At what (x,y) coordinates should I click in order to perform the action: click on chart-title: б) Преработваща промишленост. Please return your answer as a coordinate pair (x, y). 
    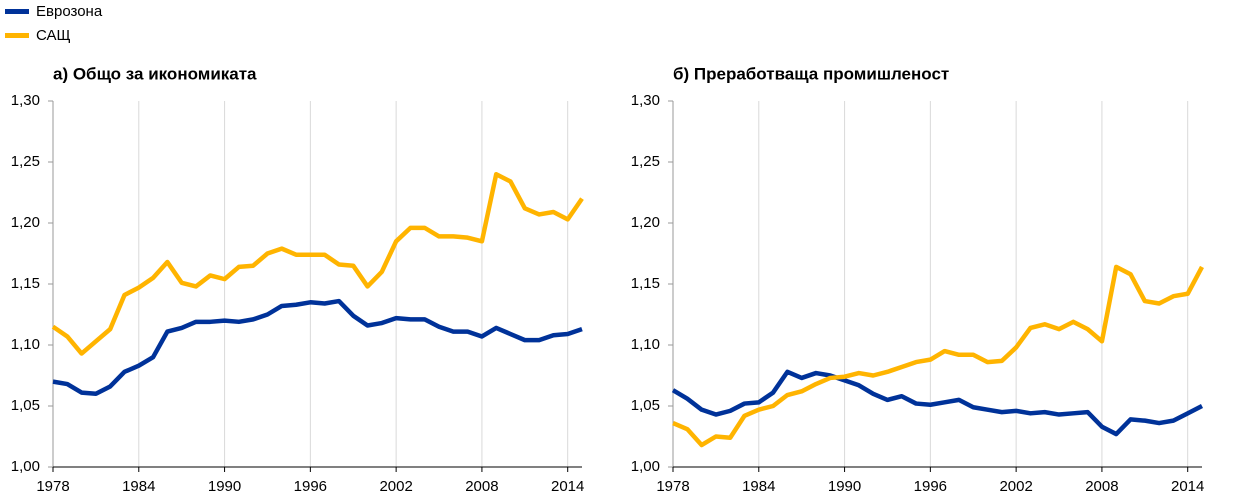
    Looking at the image, I should click on (811, 73).